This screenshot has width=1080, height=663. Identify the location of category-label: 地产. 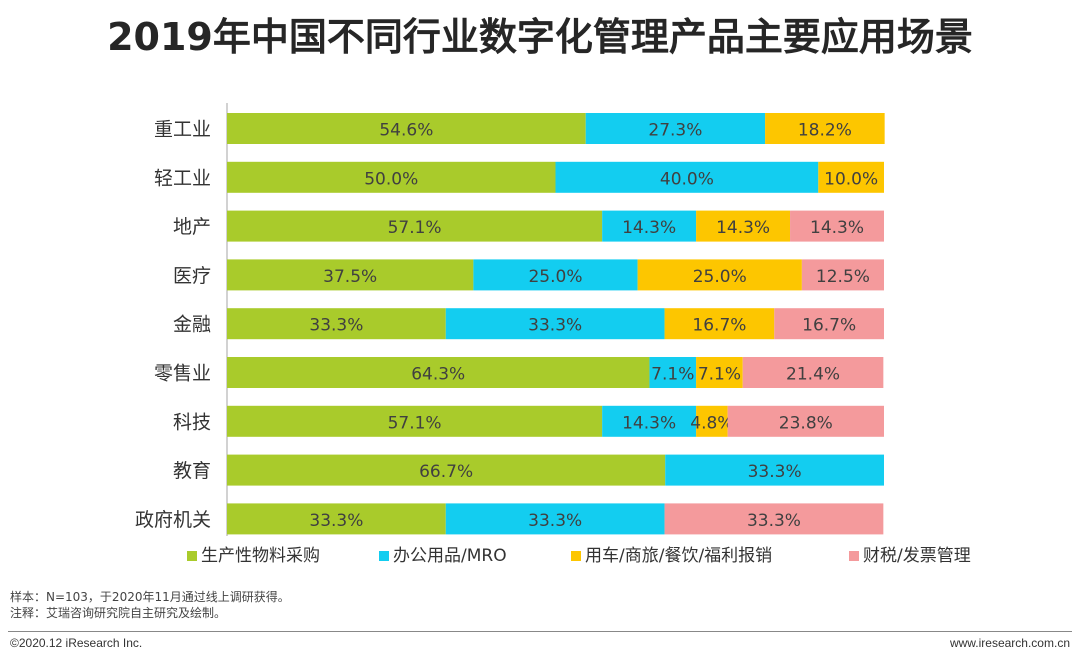
(192, 227).